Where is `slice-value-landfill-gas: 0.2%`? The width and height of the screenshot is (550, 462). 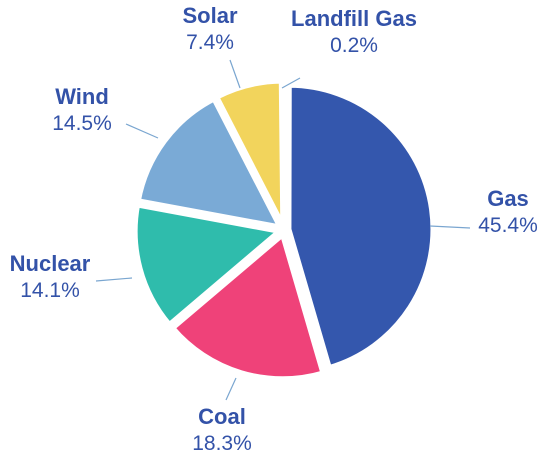
slice-value-landfill-gas: 0.2% is located at coordinates (354, 45).